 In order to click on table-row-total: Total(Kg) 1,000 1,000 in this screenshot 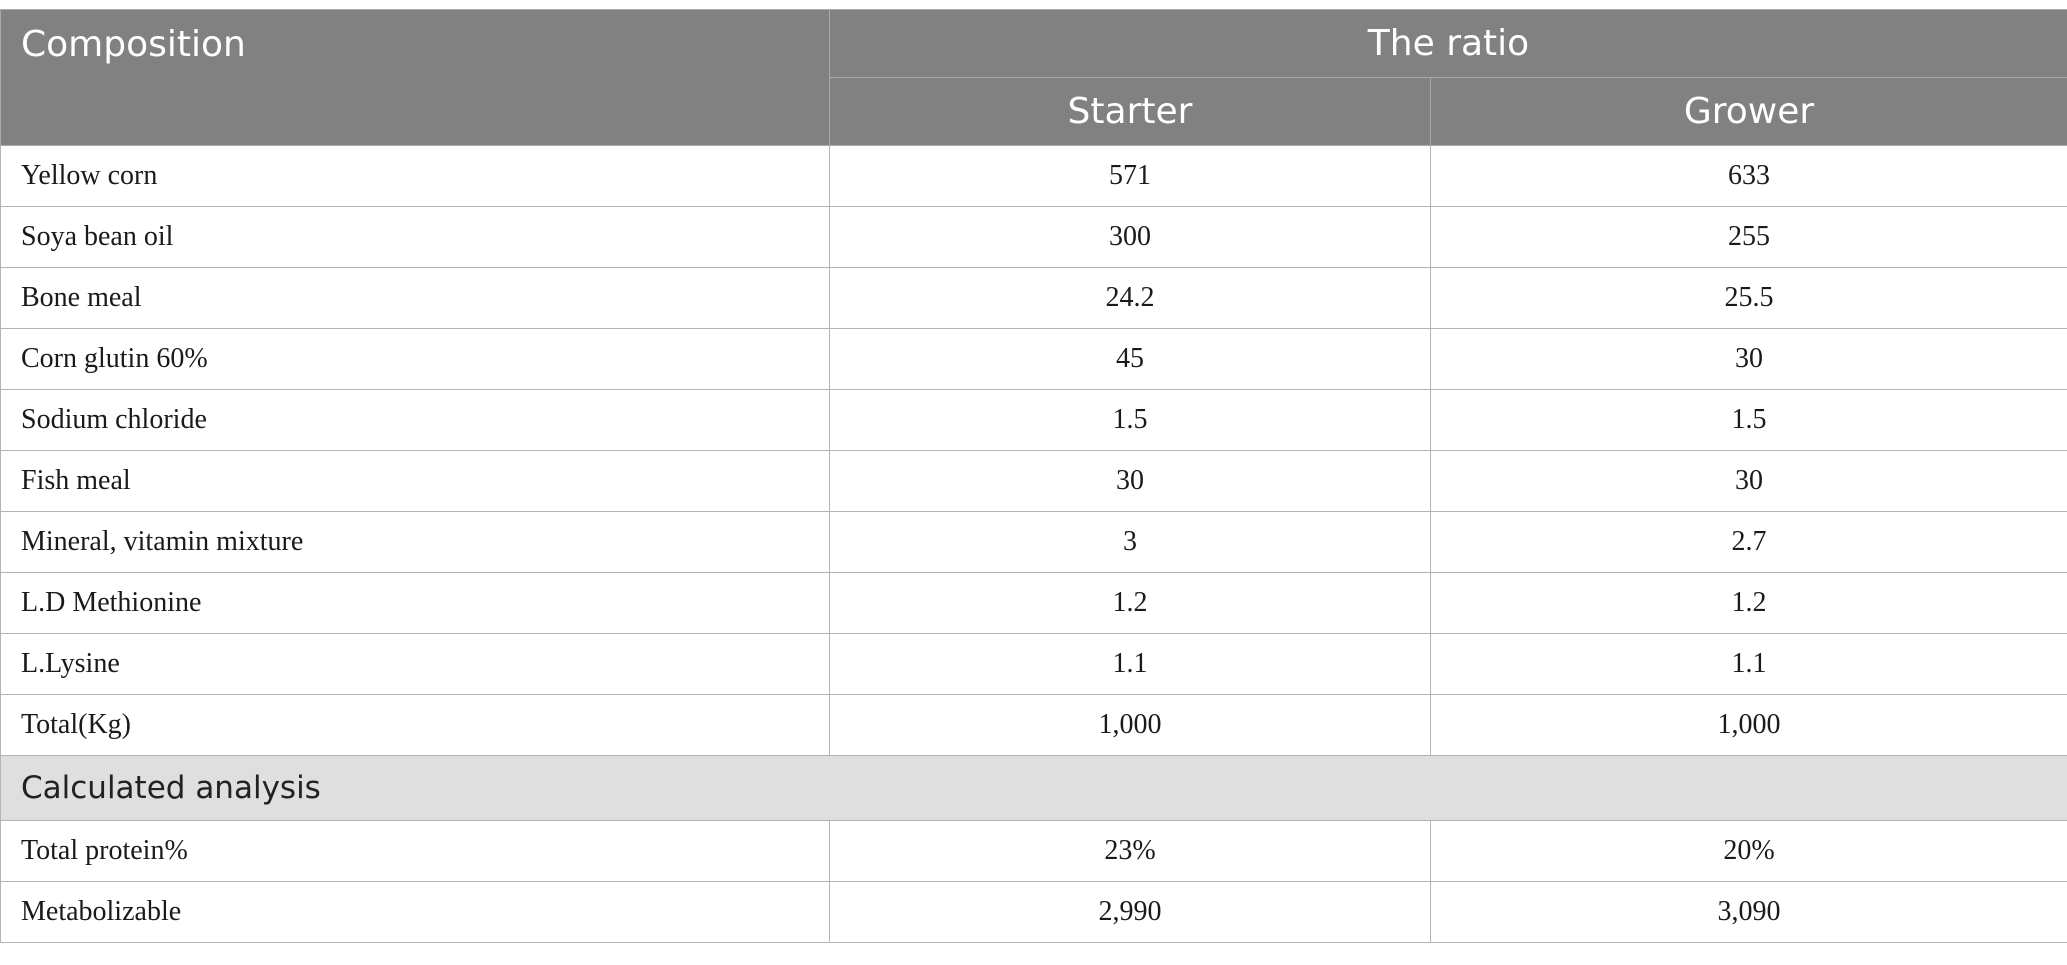, I will do `click(1033, 725)`.